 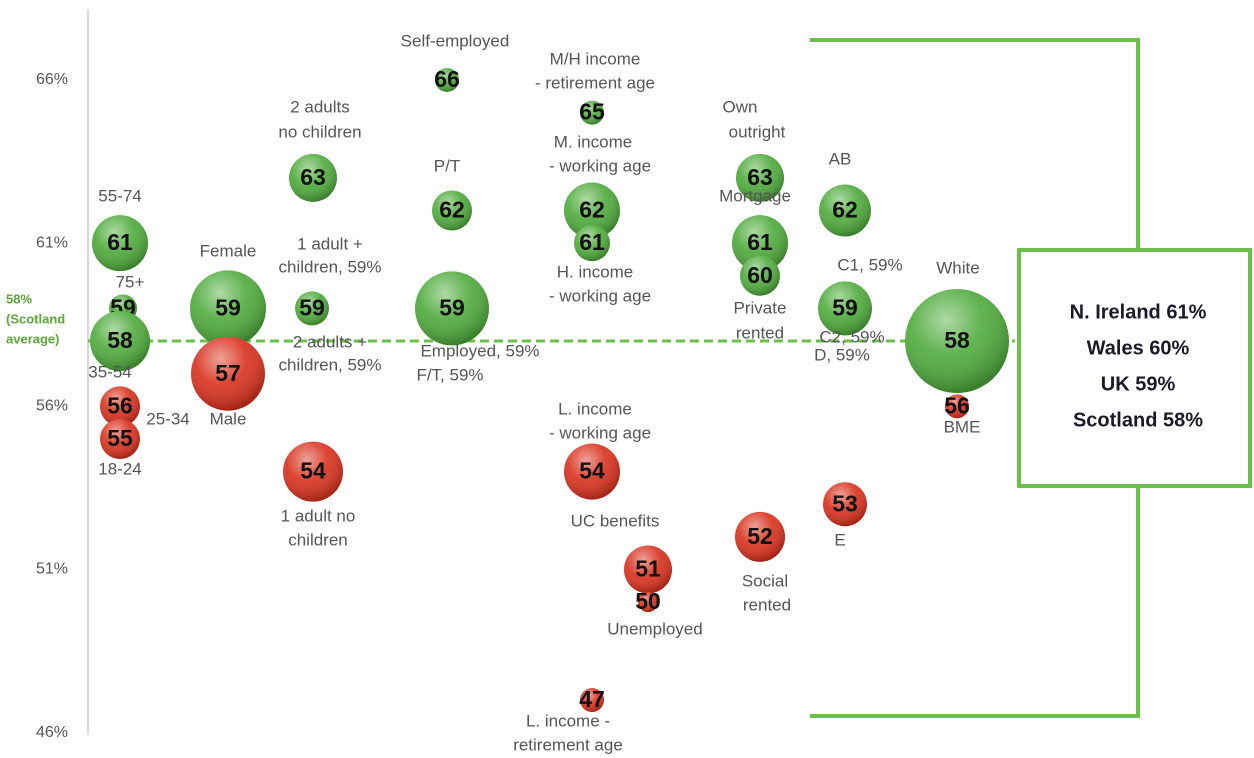 What do you see at coordinates (455, 40) in the screenshot?
I see `bubble-label: Self-employed` at bounding box center [455, 40].